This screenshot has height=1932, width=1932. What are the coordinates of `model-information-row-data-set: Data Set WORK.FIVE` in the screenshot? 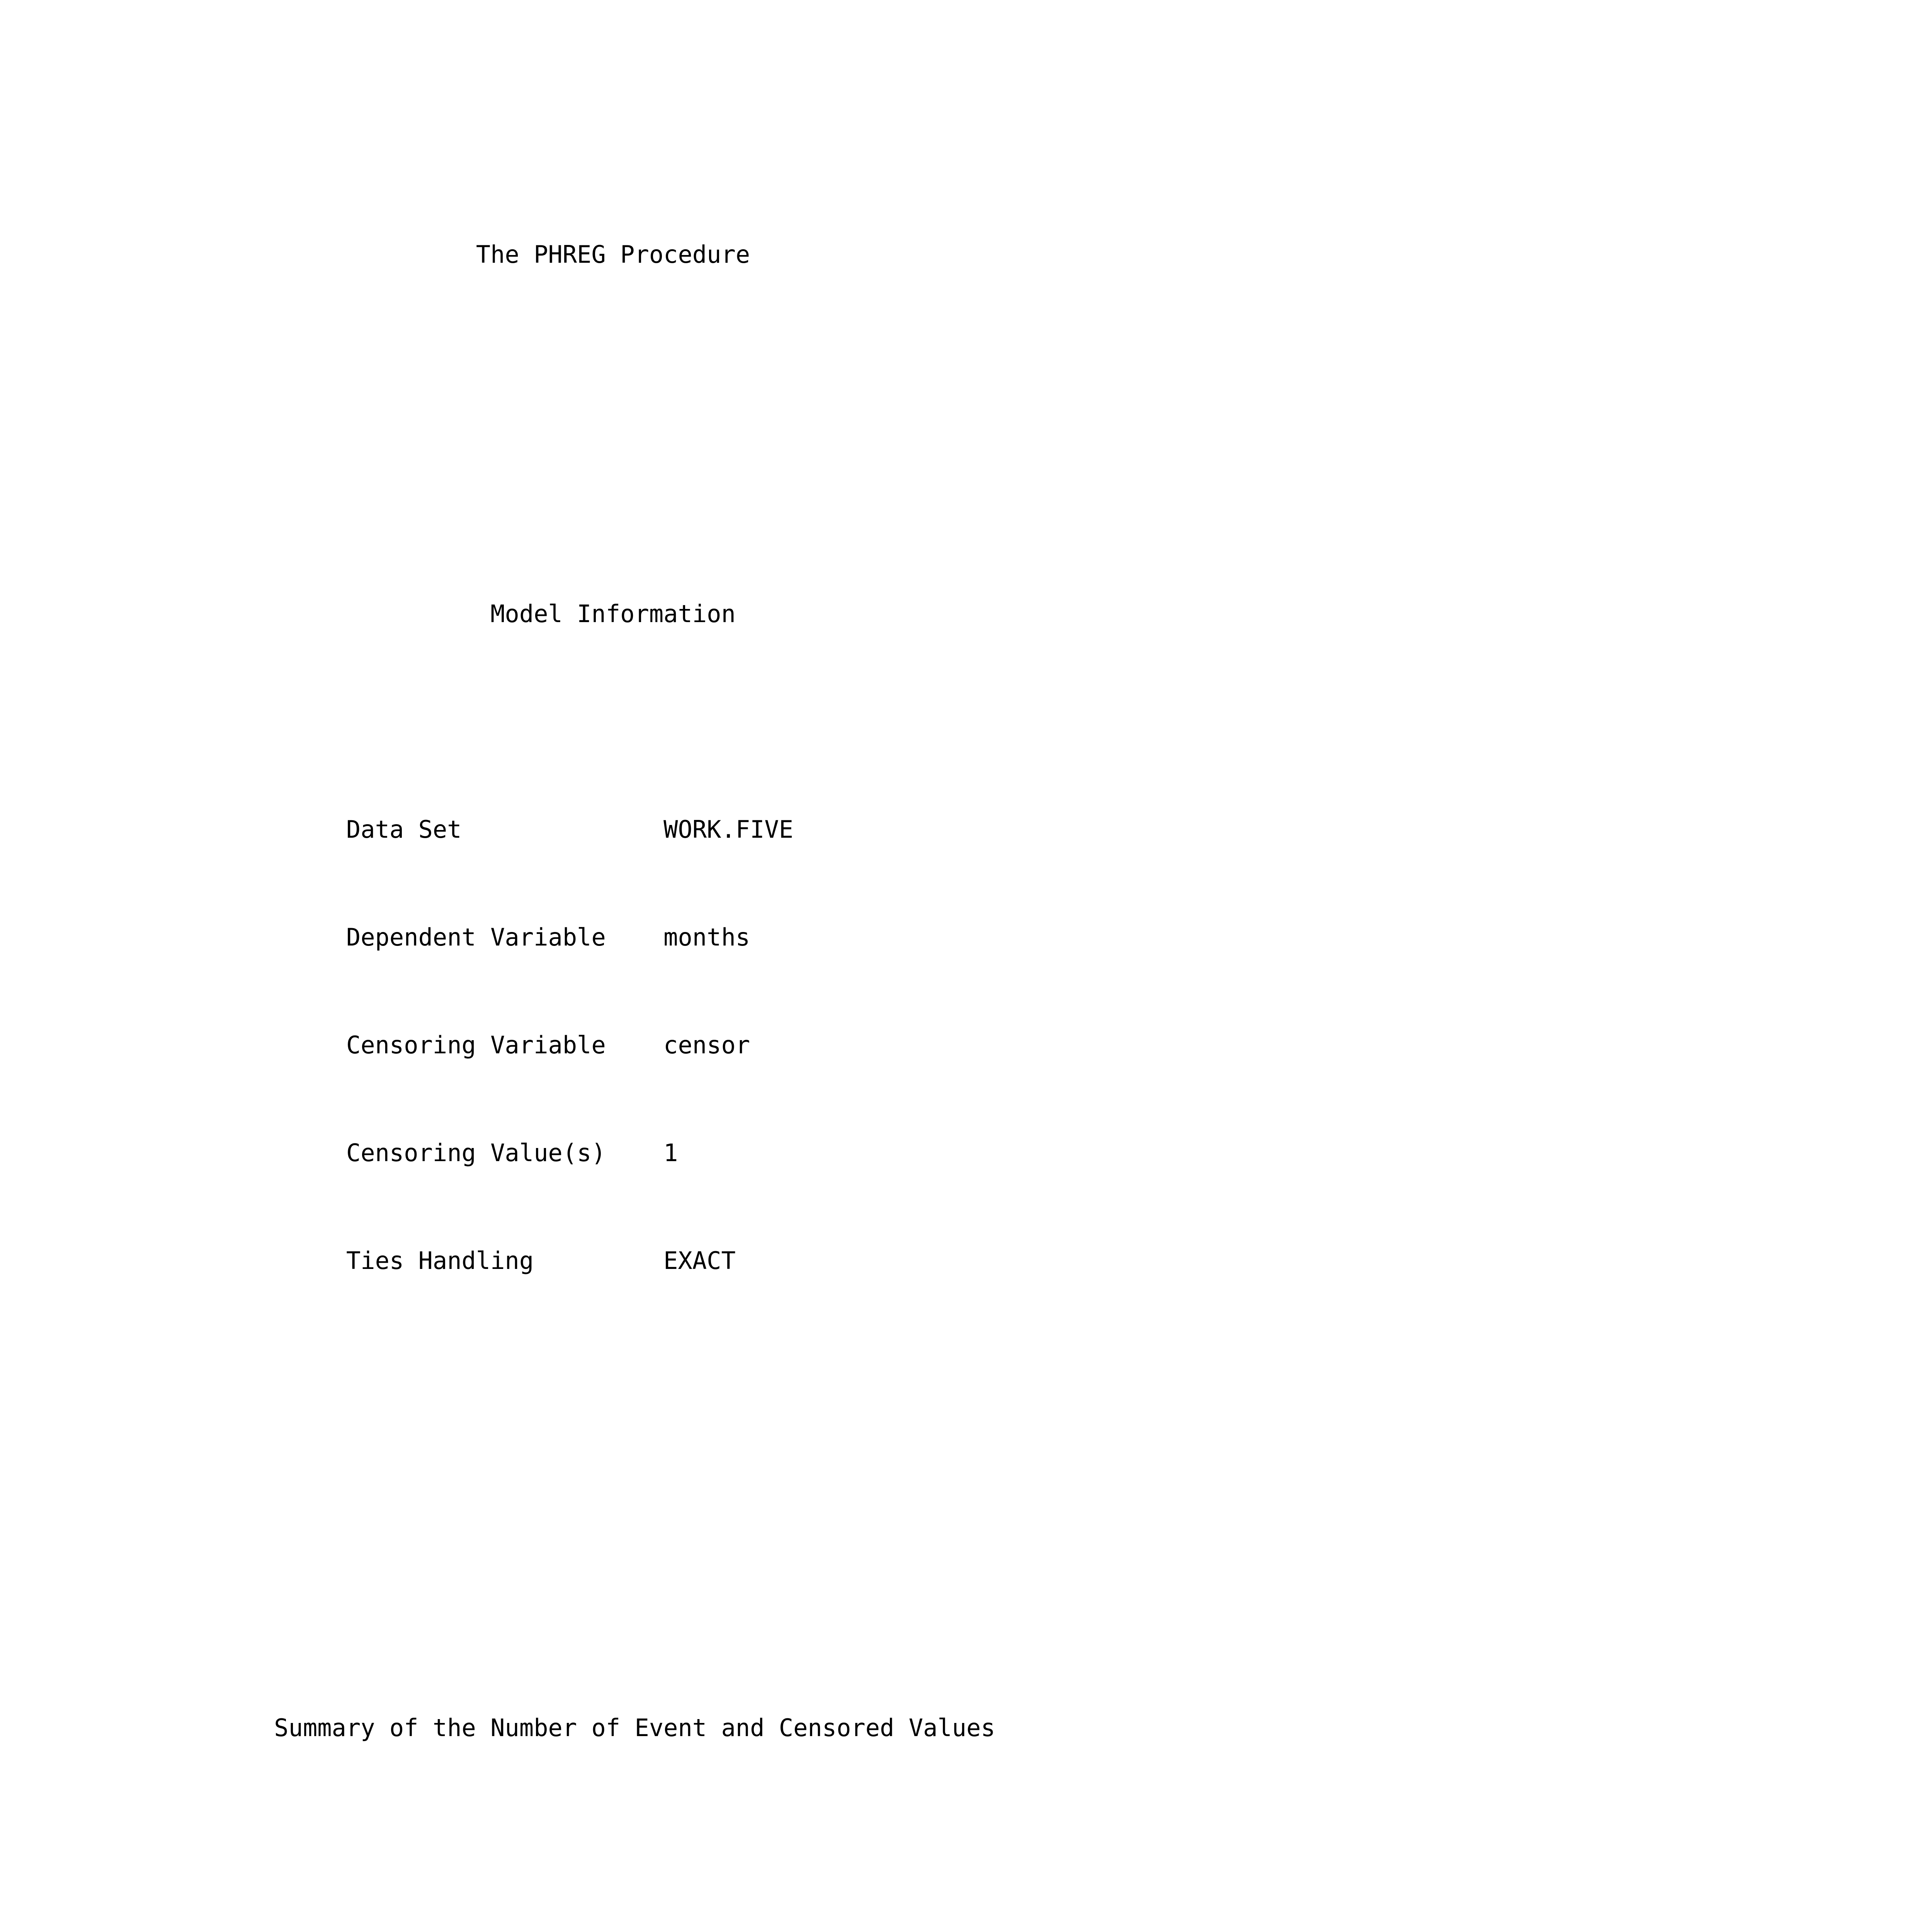 It's located at (505, 829).